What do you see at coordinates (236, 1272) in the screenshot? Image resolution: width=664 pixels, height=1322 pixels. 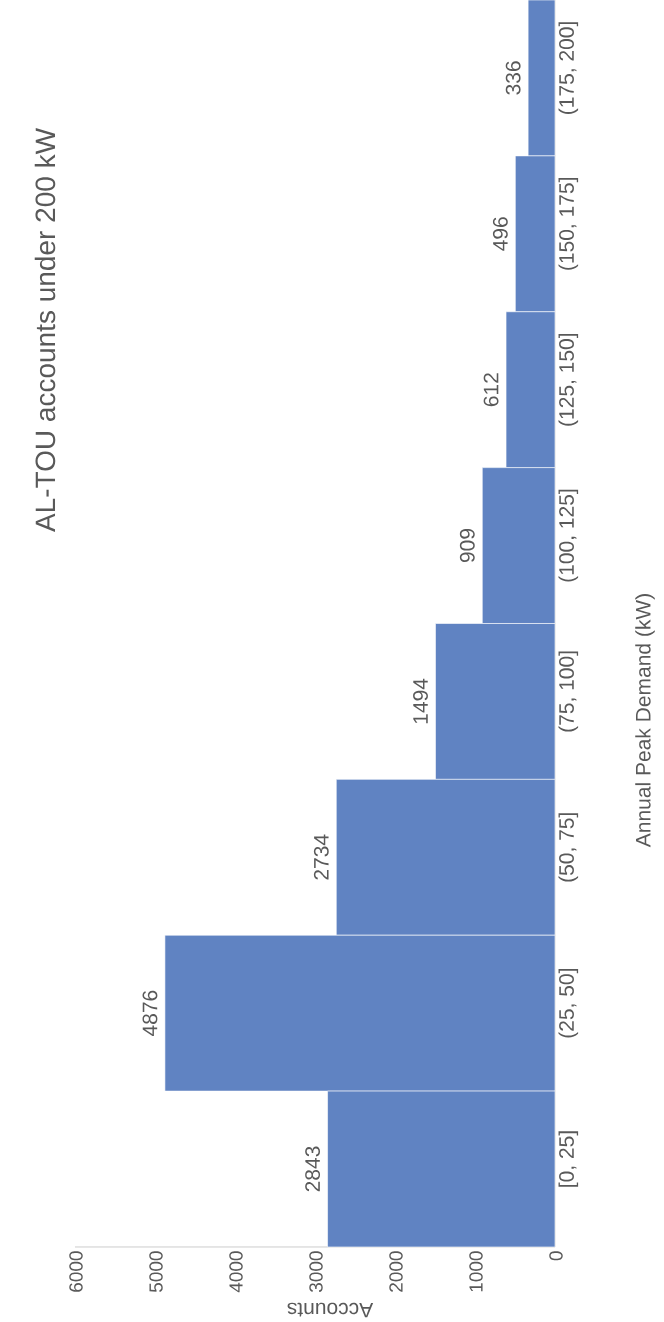 I see `x-tick-label: 4000` at bounding box center [236, 1272].